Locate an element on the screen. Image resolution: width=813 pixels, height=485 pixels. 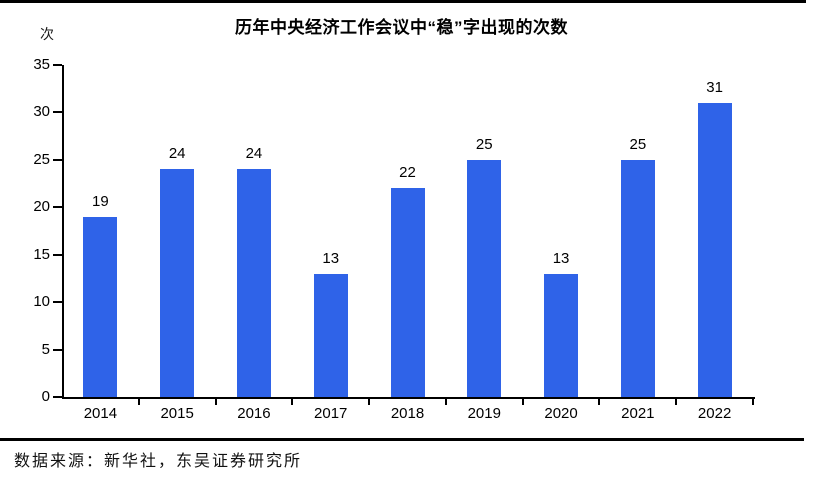
bar-2014 is located at coordinates (100, 306).